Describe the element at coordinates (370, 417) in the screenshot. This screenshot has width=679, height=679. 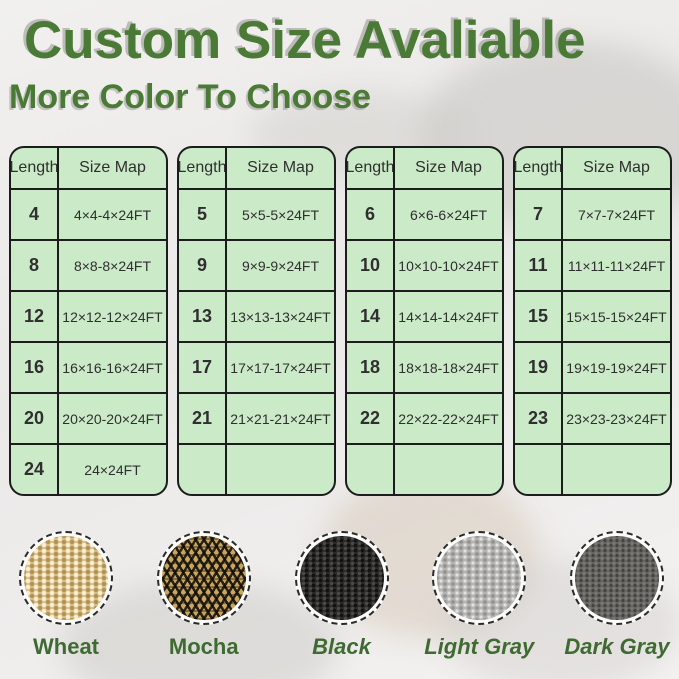
I see `length-cell: 22` at that location.